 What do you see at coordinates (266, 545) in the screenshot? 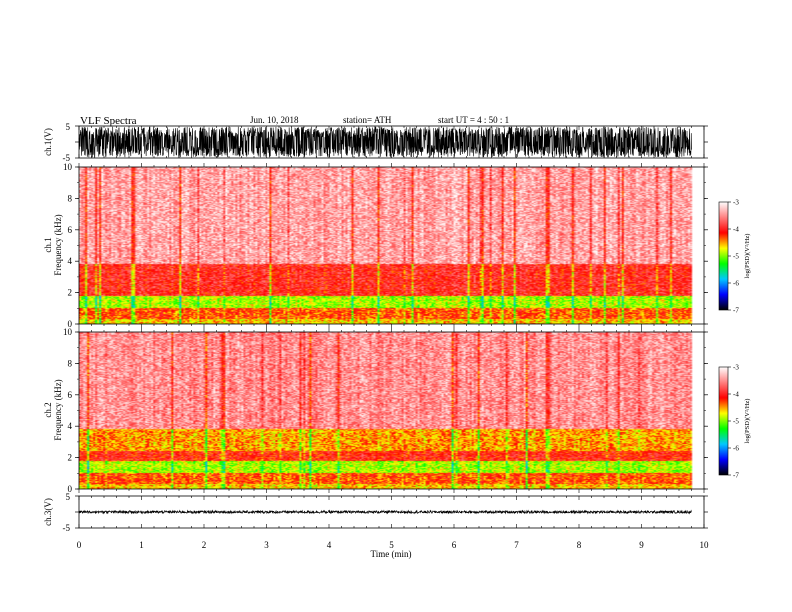
I see `xtick-label: 3` at bounding box center [266, 545].